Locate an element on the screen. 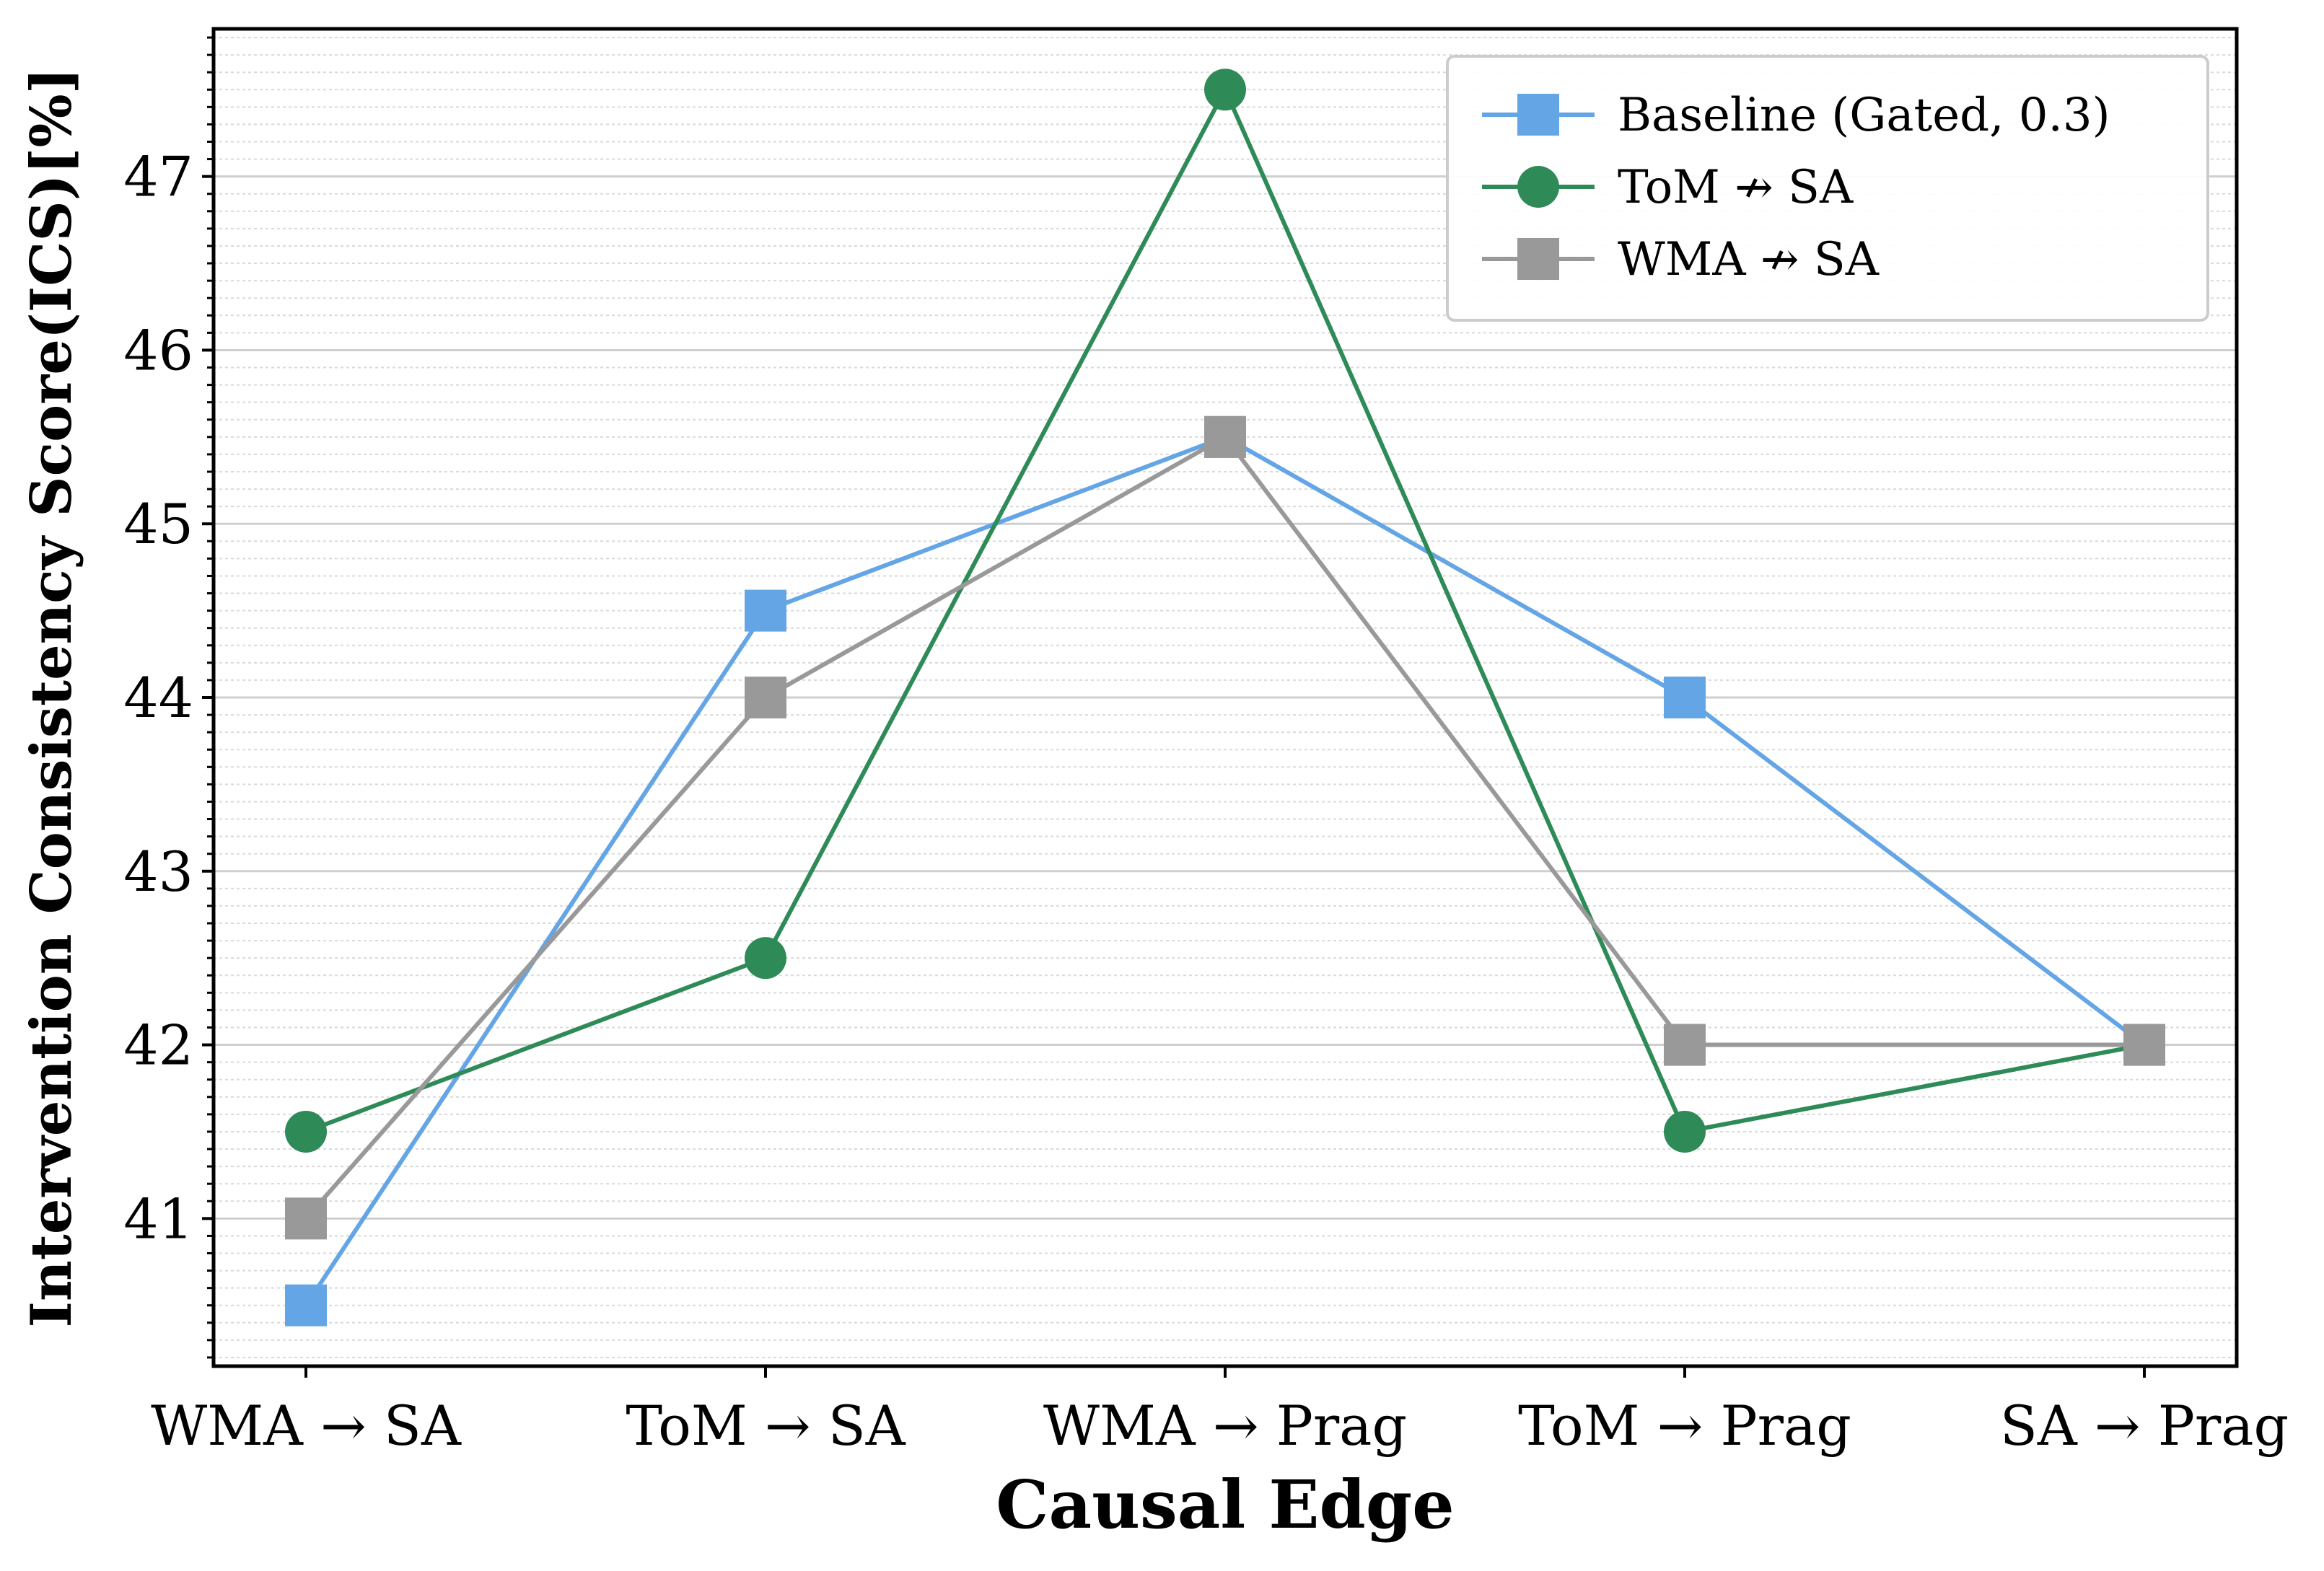 The image size is (2324, 1571). y-tick-label: 47 is located at coordinates (158, 177).